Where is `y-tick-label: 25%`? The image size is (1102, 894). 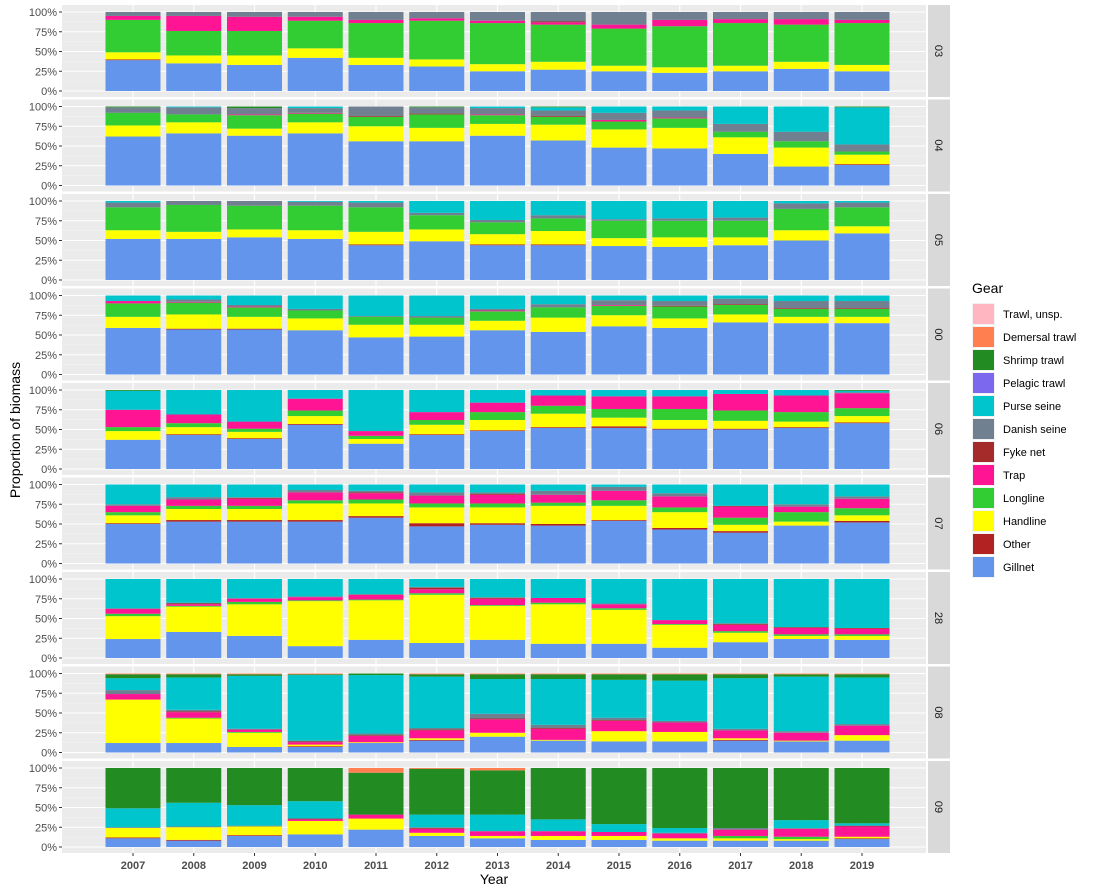
y-tick-label: 25% is located at coordinates (46, 639).